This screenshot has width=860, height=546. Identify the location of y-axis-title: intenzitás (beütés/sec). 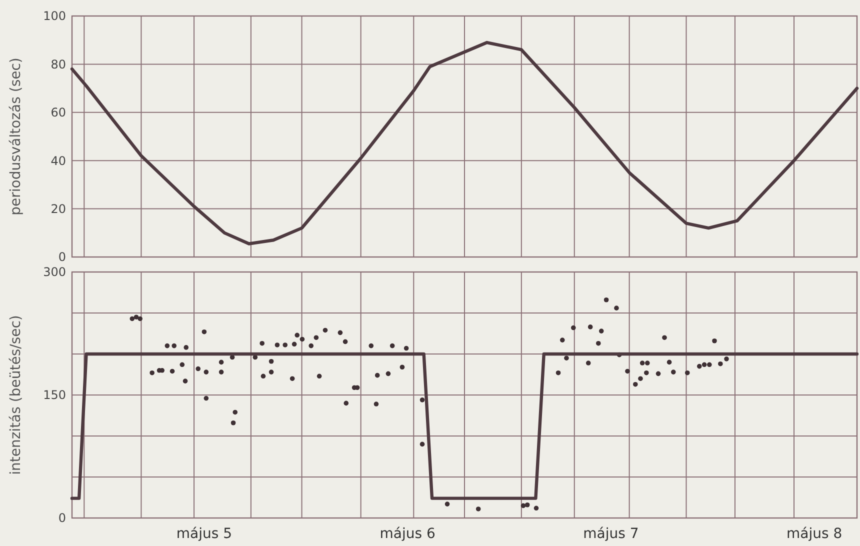
(16, 395).